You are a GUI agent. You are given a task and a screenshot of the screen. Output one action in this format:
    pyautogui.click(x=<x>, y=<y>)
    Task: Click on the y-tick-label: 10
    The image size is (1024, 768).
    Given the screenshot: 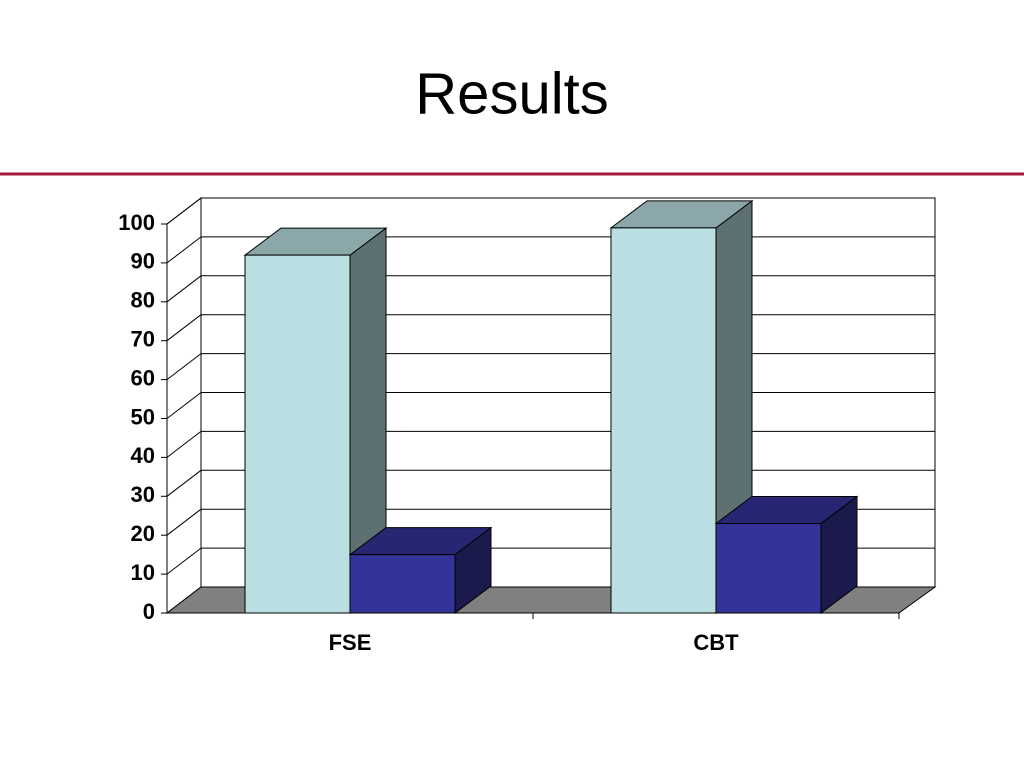 What is the action you would take?
    pyautogui.click(x=143, y=572)
    